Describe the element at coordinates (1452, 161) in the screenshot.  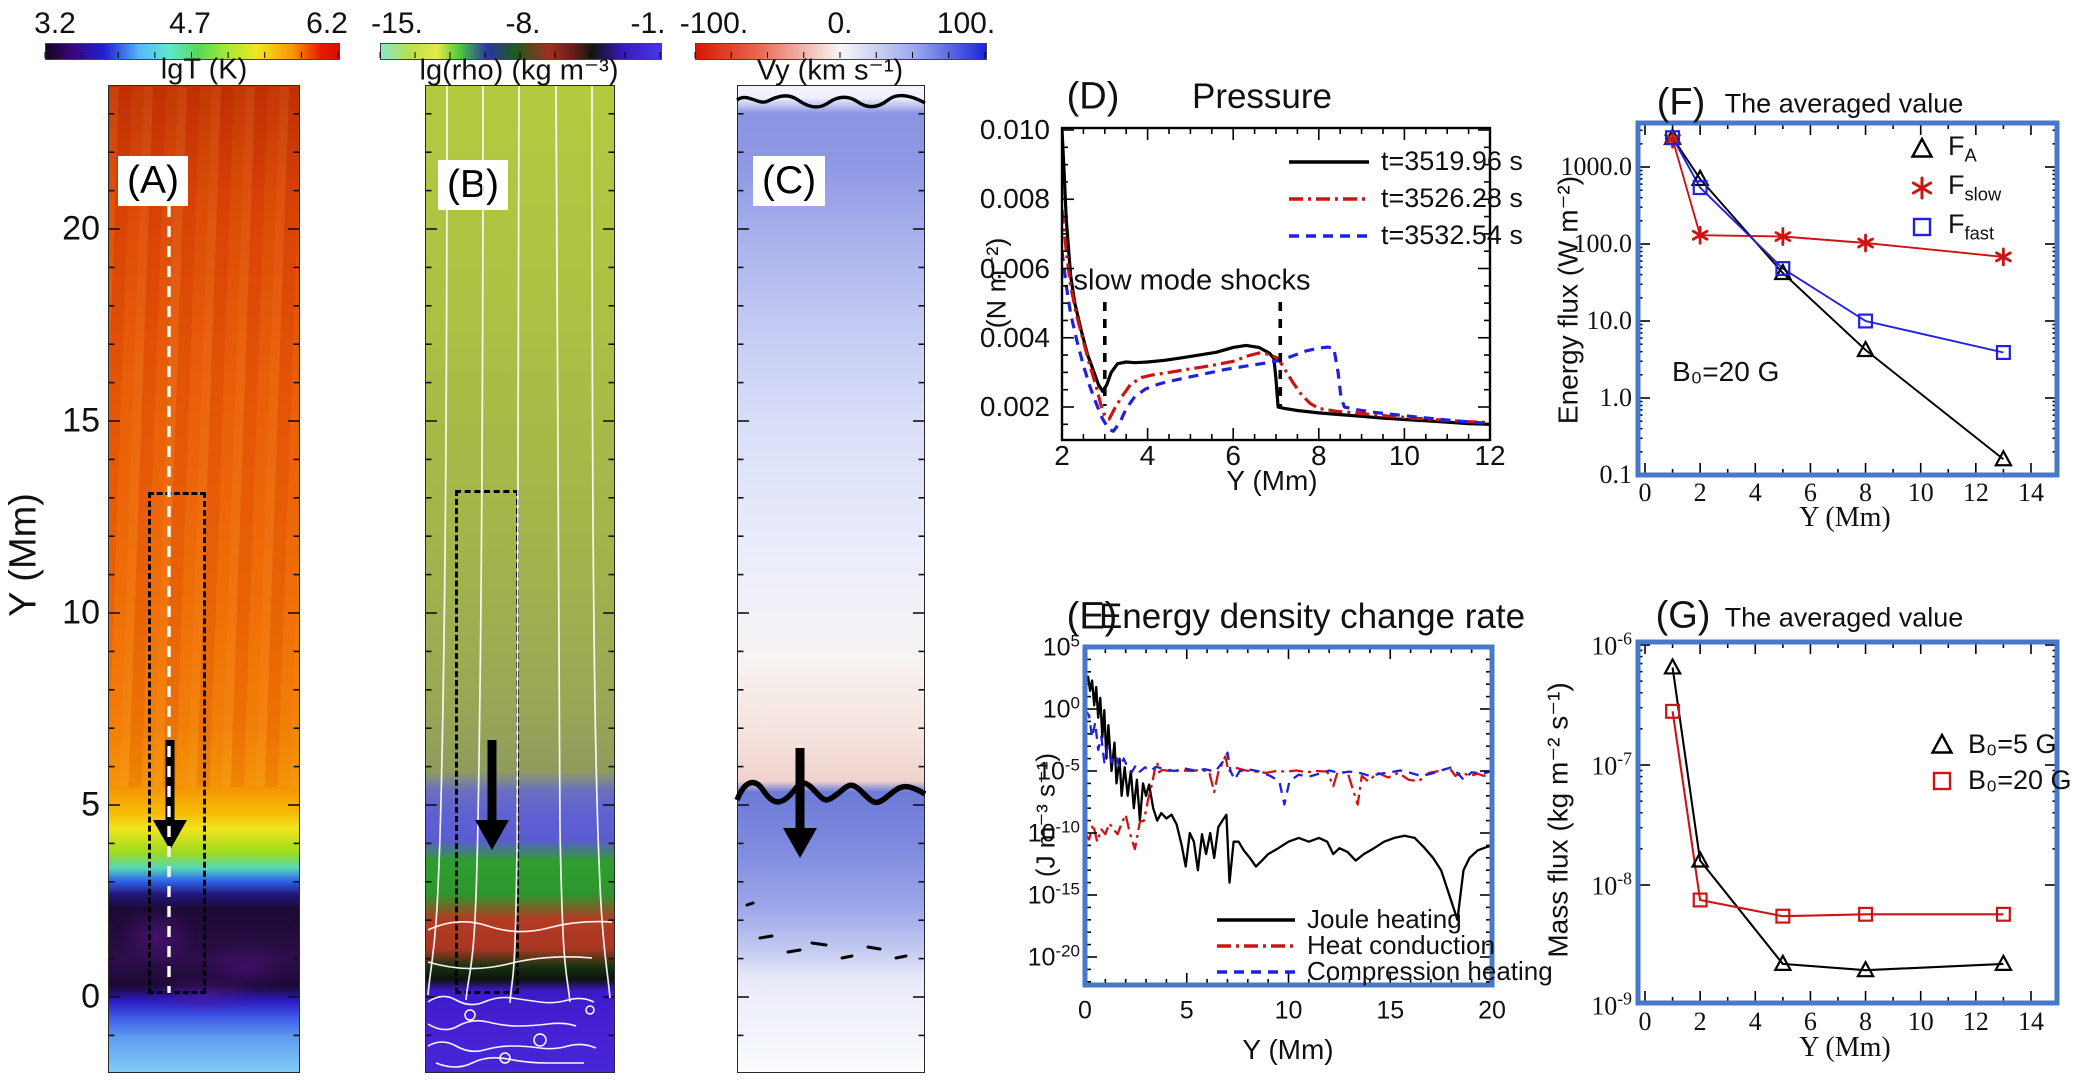
I see `legend-label: t=3519.96 s` at that location.